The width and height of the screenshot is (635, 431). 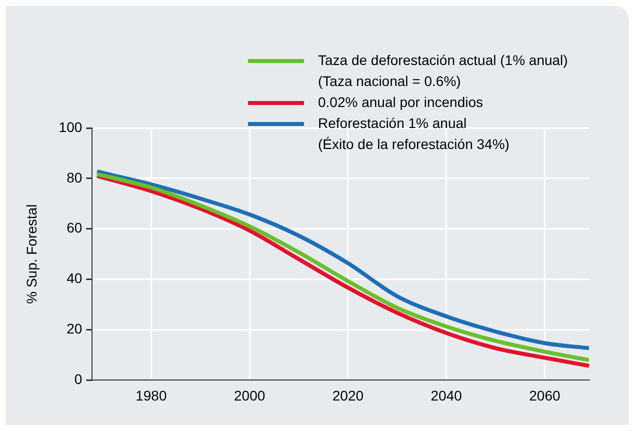 I want to click on legend-label: Reforestación 1% anual (Éxito de la reforestación 34%), so click(x=414, y=134).